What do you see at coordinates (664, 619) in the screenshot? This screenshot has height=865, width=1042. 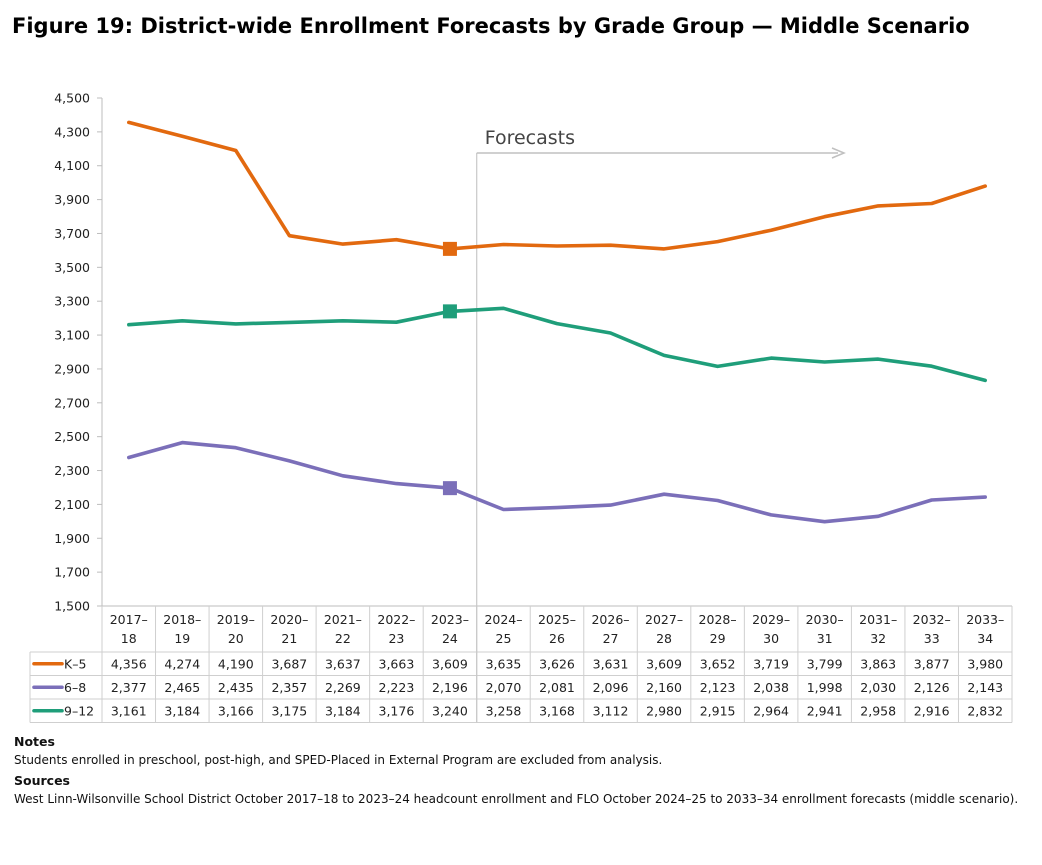 I see `x-tick-label: 2027–` at bounding box center [664, 619].